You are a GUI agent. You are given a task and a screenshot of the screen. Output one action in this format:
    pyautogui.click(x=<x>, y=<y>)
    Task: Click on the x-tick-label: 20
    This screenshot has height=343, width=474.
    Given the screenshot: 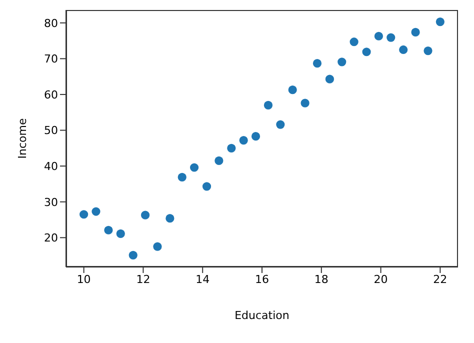 What is the action you would take?
    pyautogui.click(x=381, y=279)
    